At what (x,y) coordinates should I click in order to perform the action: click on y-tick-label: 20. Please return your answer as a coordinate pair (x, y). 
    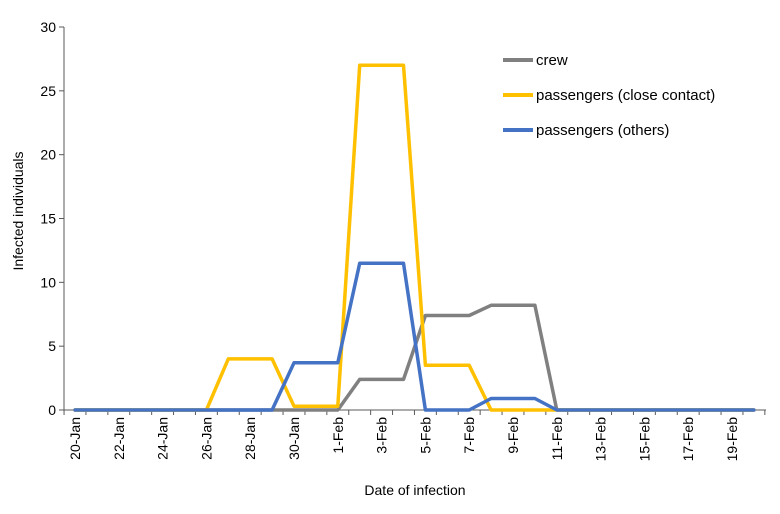
    Looking at the image, I should click on (48, 155).